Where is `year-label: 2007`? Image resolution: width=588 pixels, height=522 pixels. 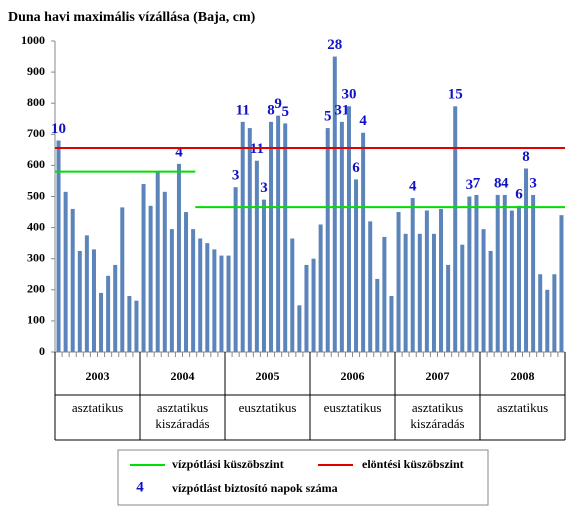
year-label: 2007 is located at coordinates (438, 376).